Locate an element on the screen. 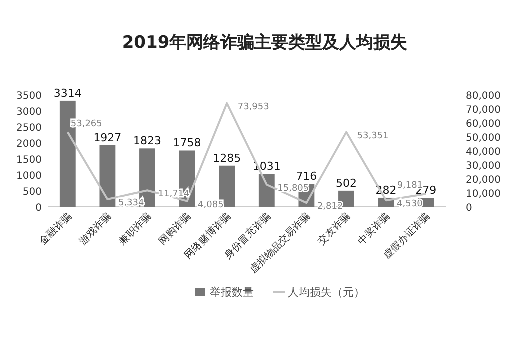 This screenshot has height=341, width=530. y2-tick-label: 20,000 is located at coordinates (483, 180).